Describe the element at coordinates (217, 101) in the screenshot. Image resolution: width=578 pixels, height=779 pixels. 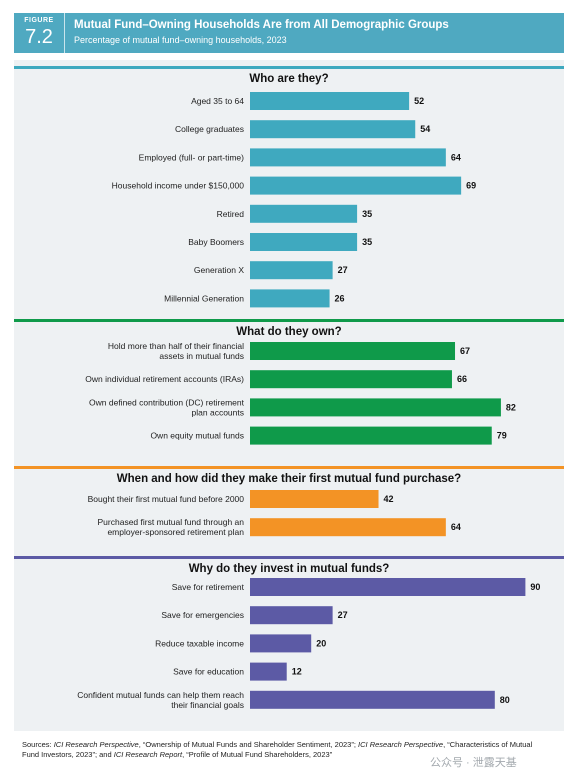
I see `category-label: Aged 35 to 64` at that location.